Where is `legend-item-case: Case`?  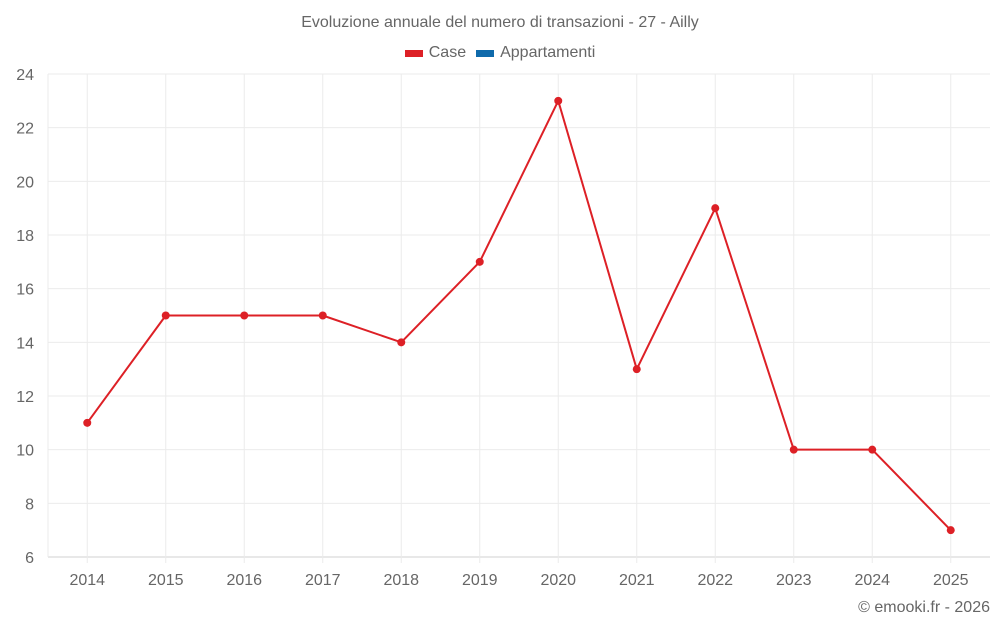 legend-item-case: Case is located at coordinates (435, 53).